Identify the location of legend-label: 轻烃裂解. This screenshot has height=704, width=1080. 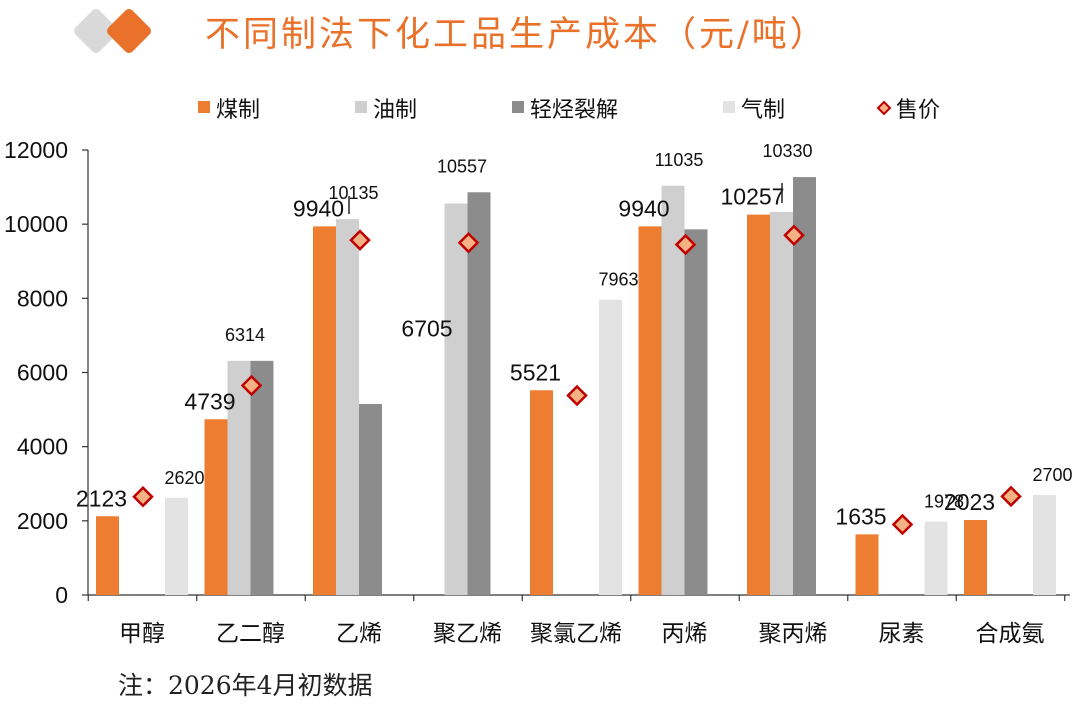
(574, 109).